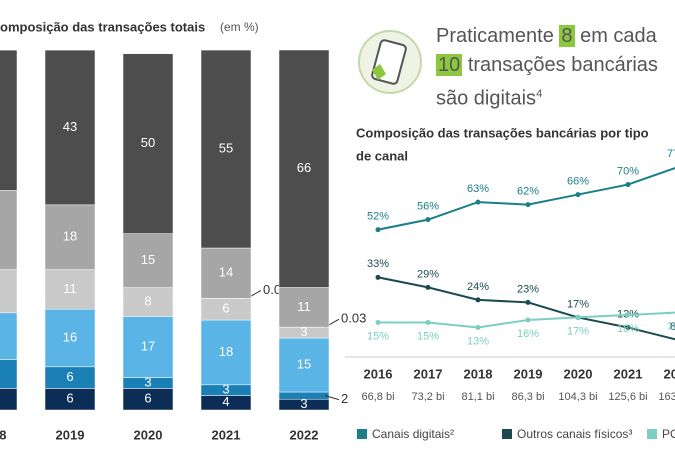 The image size is (675, 450). What do you see at coordinates (562, 65) in the screenshot?
I see `callout-text: transações bancárias` at bounding box center [562, 65].